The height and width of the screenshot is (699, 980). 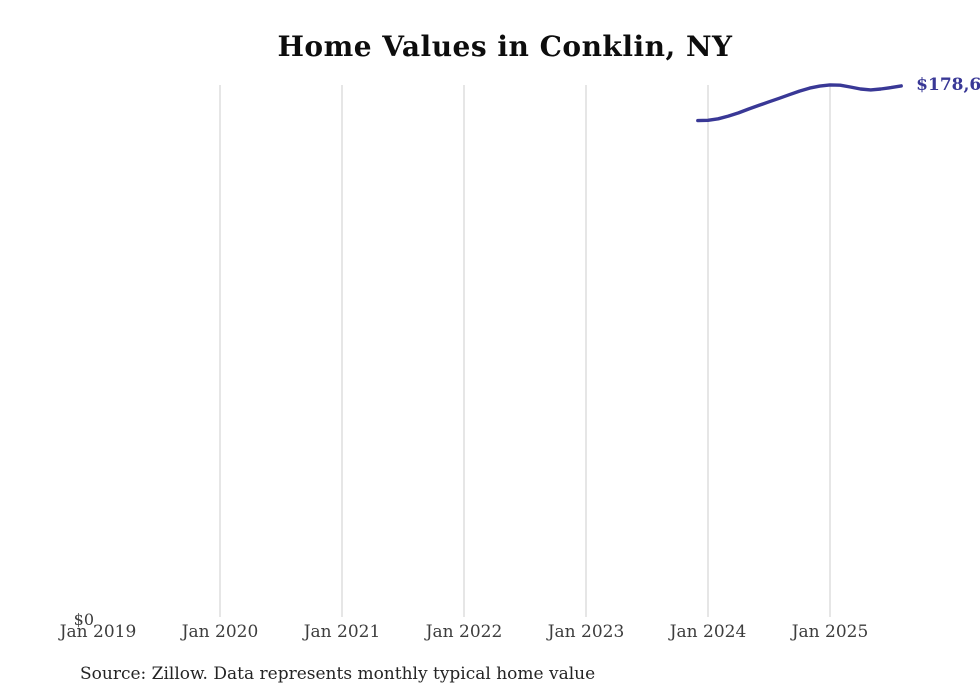 I want to click on y-axis-zero-label: $0, so click(x=83, y=619).